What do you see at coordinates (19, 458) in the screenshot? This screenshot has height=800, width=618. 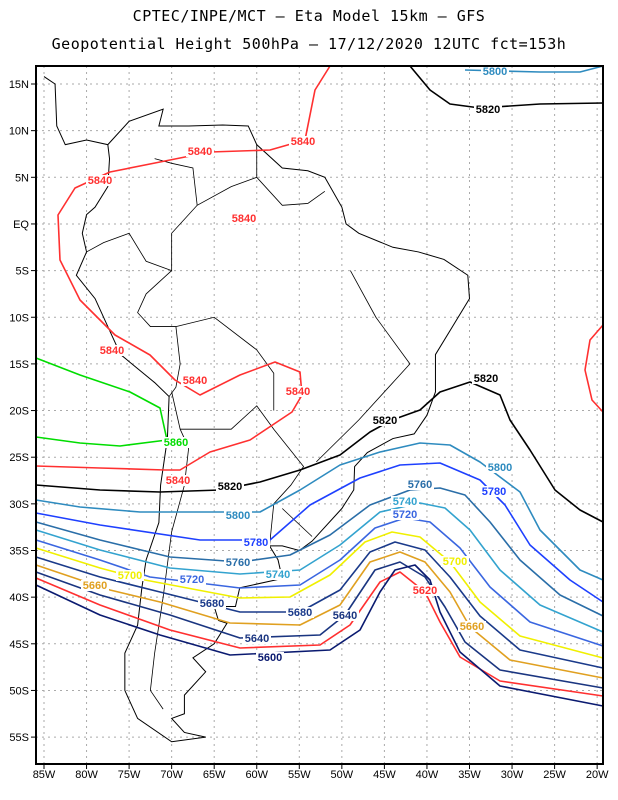 I see `lat-tick-label: 25S` at bounding box center [19, 458].